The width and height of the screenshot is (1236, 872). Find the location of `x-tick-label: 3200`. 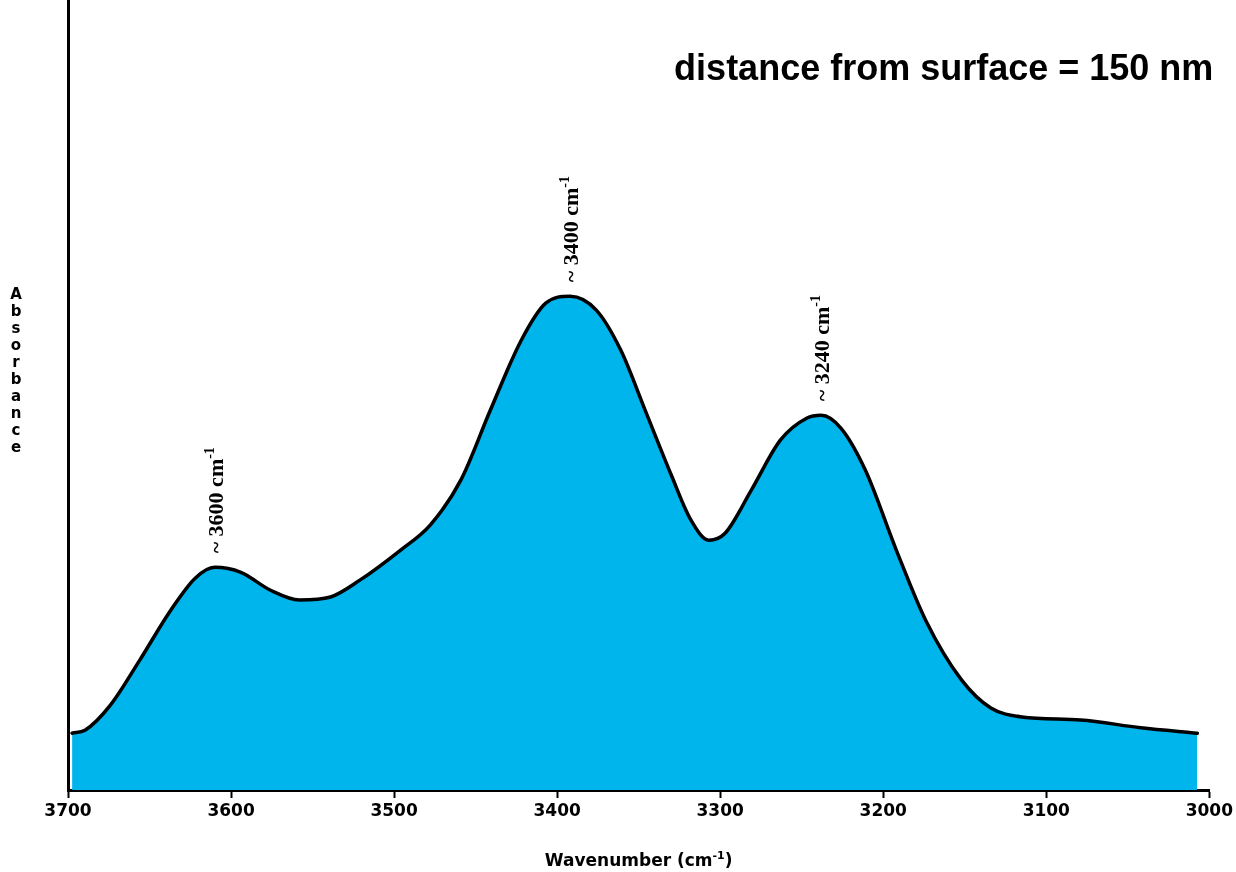

x-tick-label: 3200 is located at coordinates (883, 809).